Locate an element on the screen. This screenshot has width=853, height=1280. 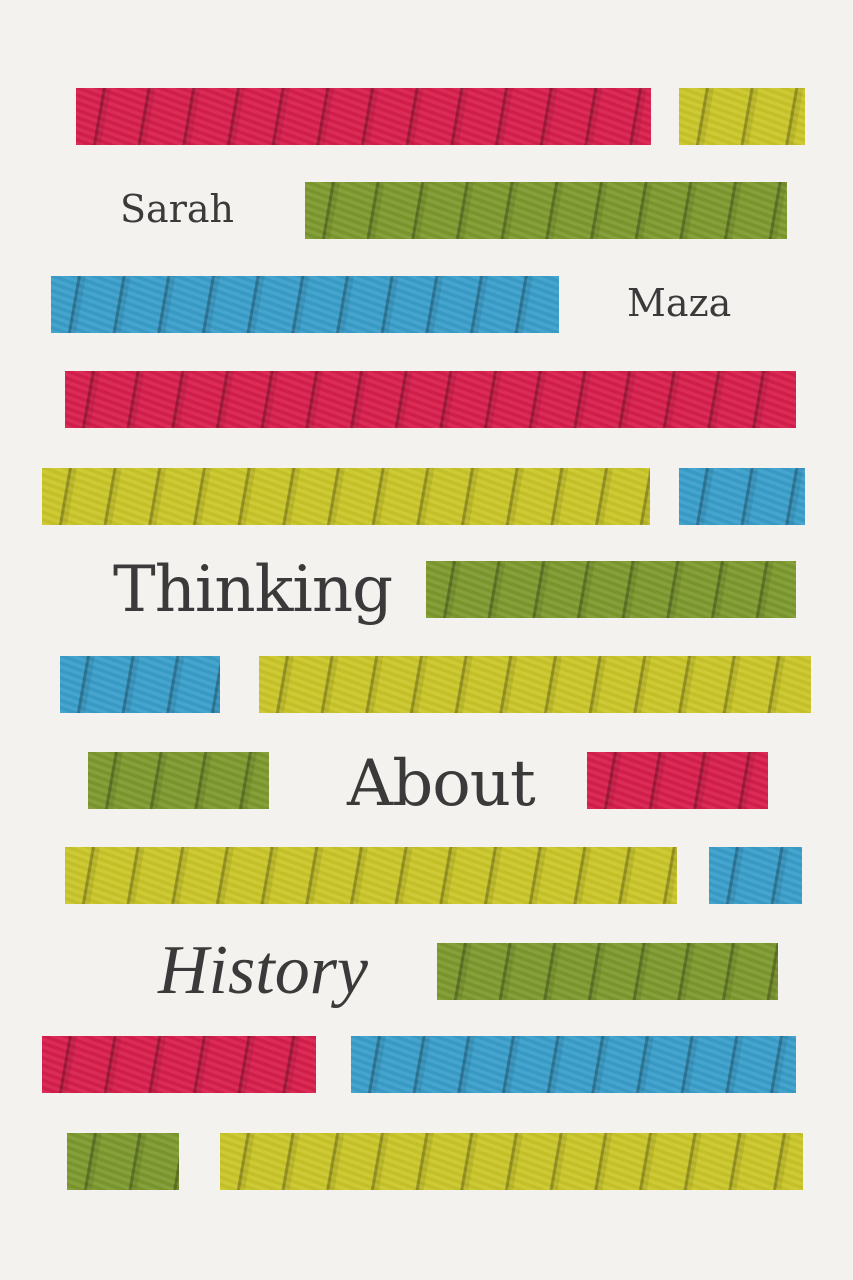
author-first-name: Sarah is located at coordinates (177, 209).